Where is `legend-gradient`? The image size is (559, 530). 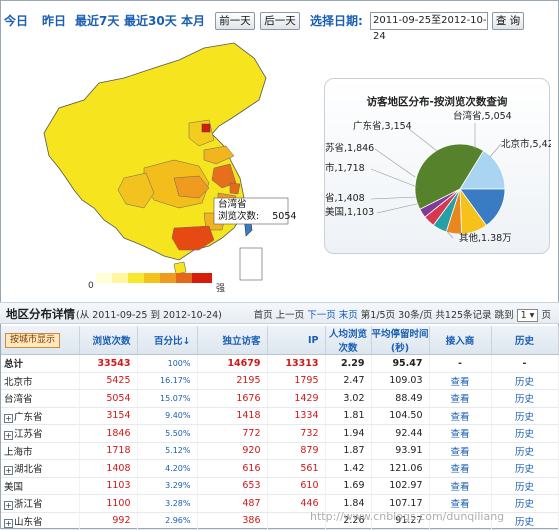
legend-gradient is located at coordinates (154, 278).